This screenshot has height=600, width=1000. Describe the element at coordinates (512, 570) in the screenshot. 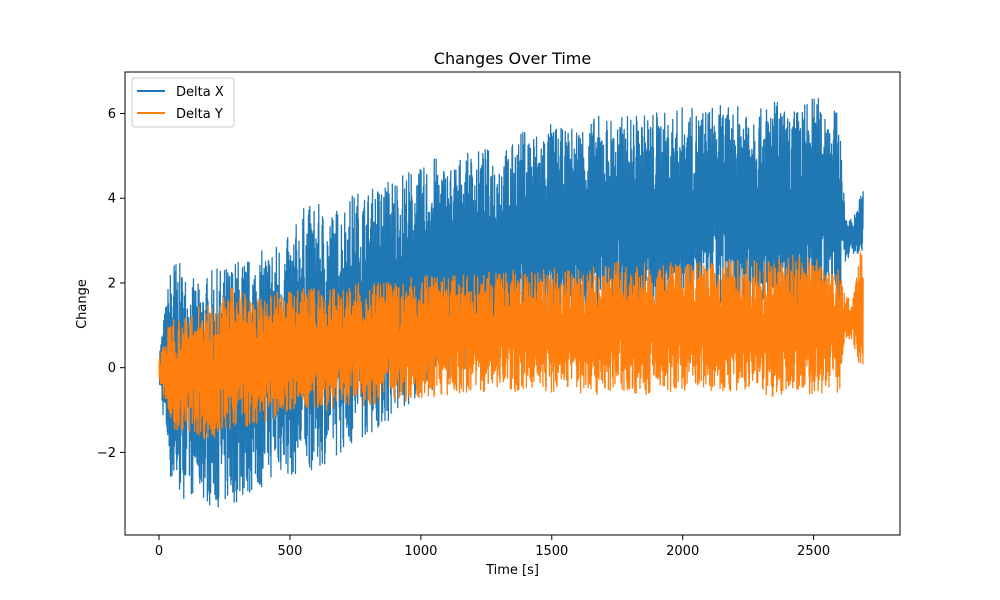

I see `x-axis-label: Time [s]` at that location.